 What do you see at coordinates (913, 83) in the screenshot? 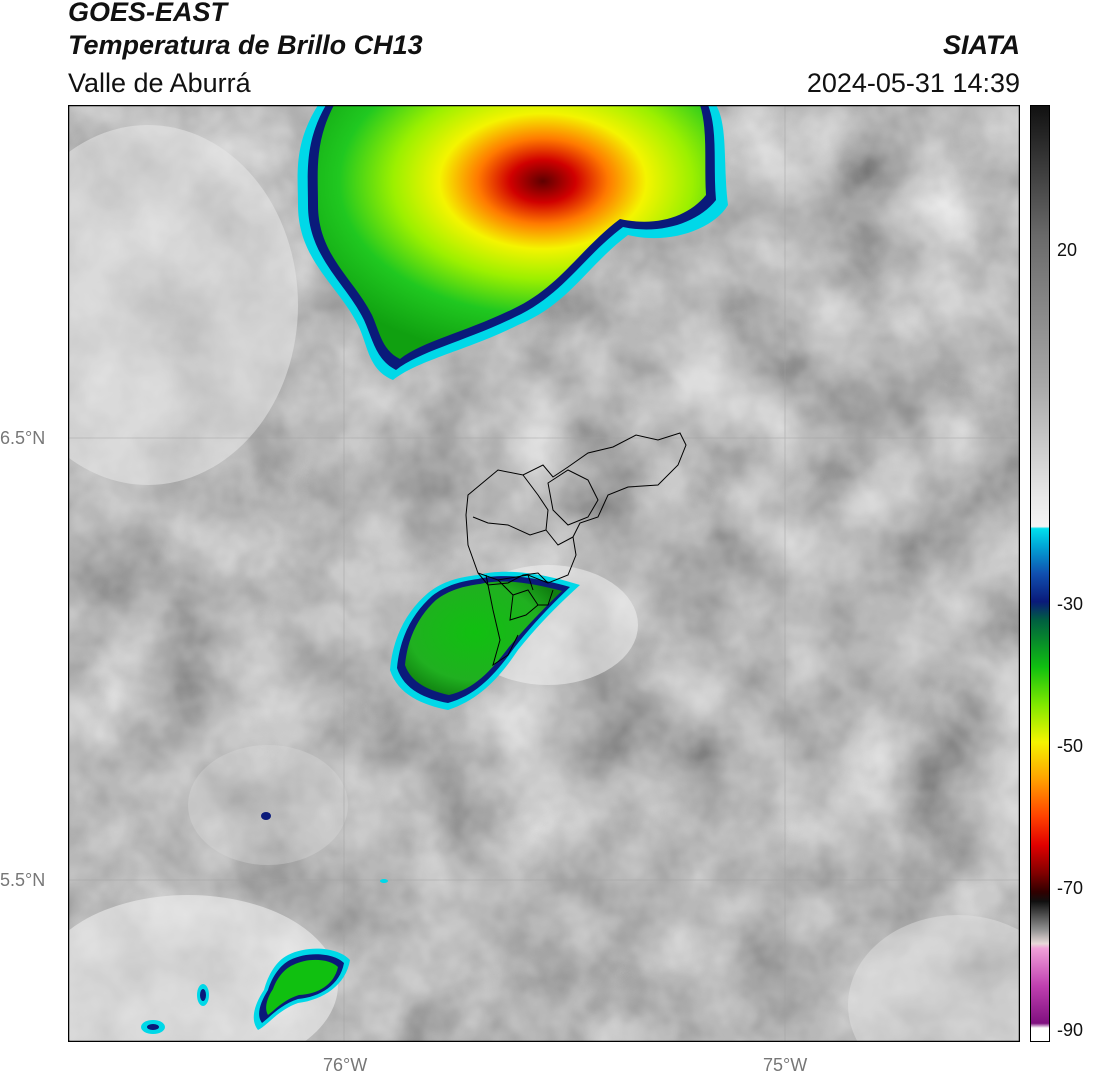
I see `datetime-label: 2024-05-31 14:39` at bounding box center [913, 83].